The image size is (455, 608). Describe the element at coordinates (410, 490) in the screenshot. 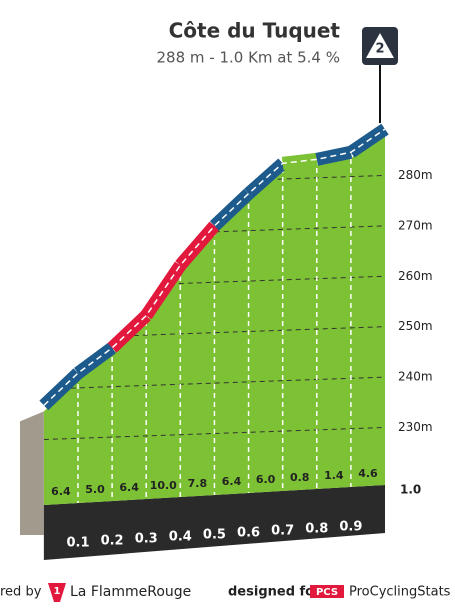

I see `x-tick-label: 1.0` at that location.